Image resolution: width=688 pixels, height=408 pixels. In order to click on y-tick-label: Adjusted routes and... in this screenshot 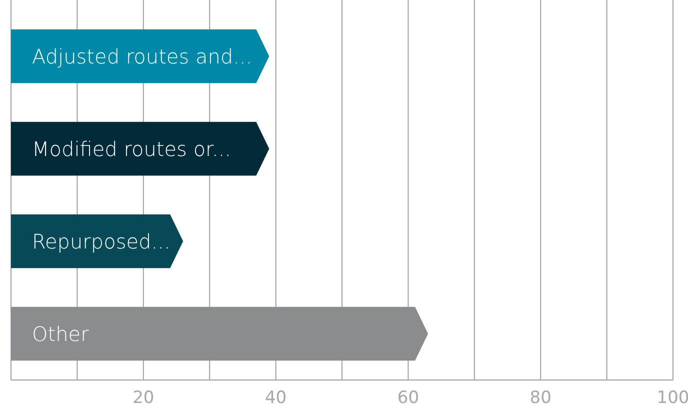, I will do `click(142, 56)`.